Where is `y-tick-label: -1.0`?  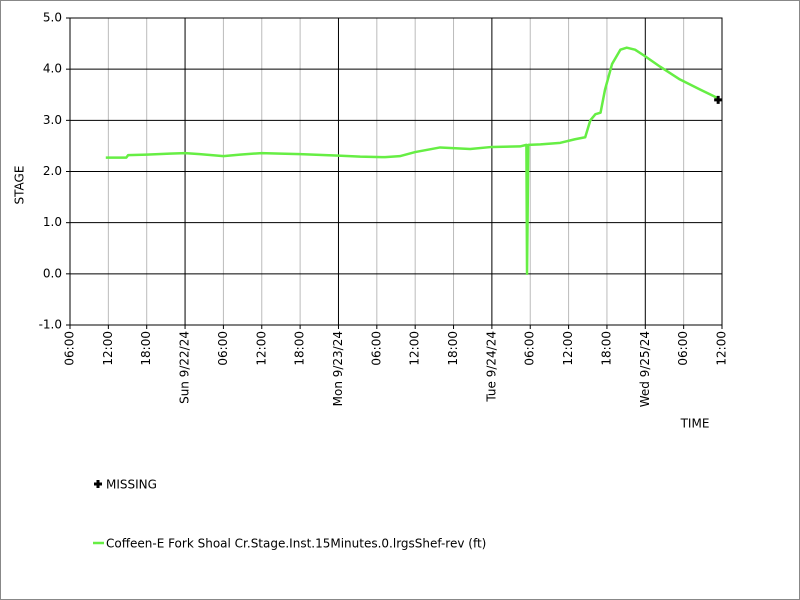
y-tick-label: -1.0 is located at coordinates (50, 325).